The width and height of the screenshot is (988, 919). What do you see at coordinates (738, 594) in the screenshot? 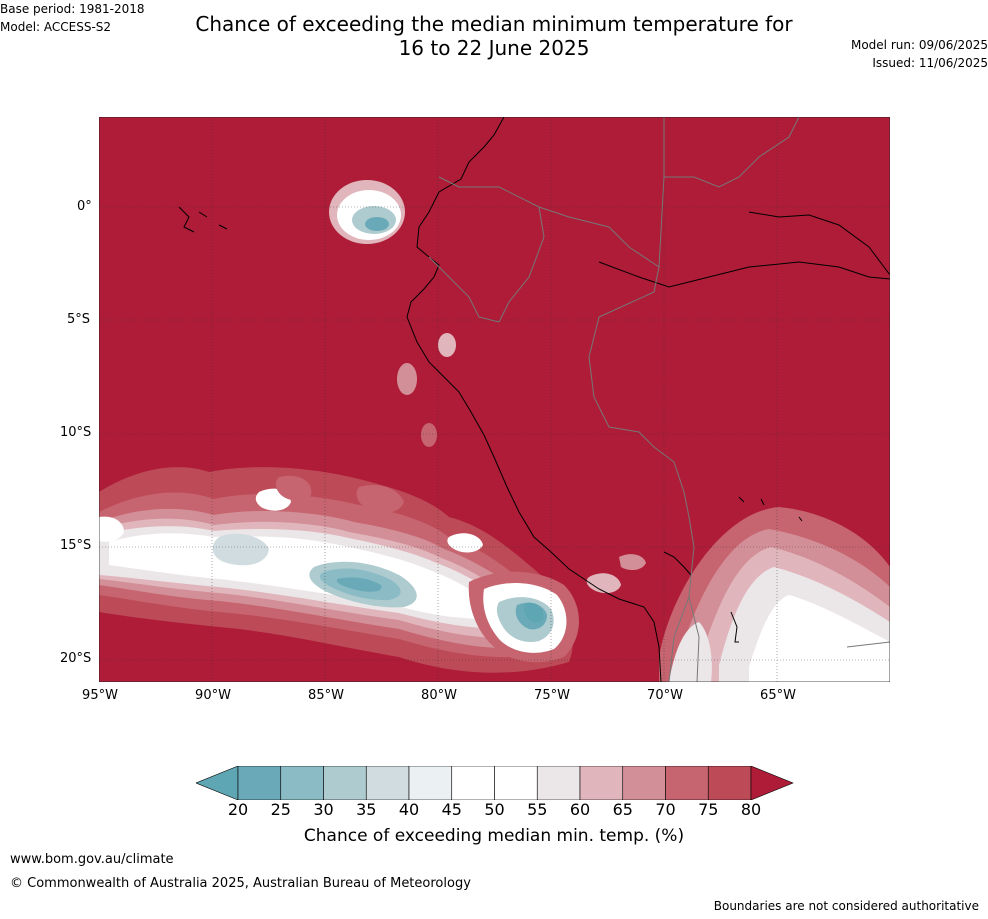
I see `interior-low-probability-band` at bounding box center [738, 594].